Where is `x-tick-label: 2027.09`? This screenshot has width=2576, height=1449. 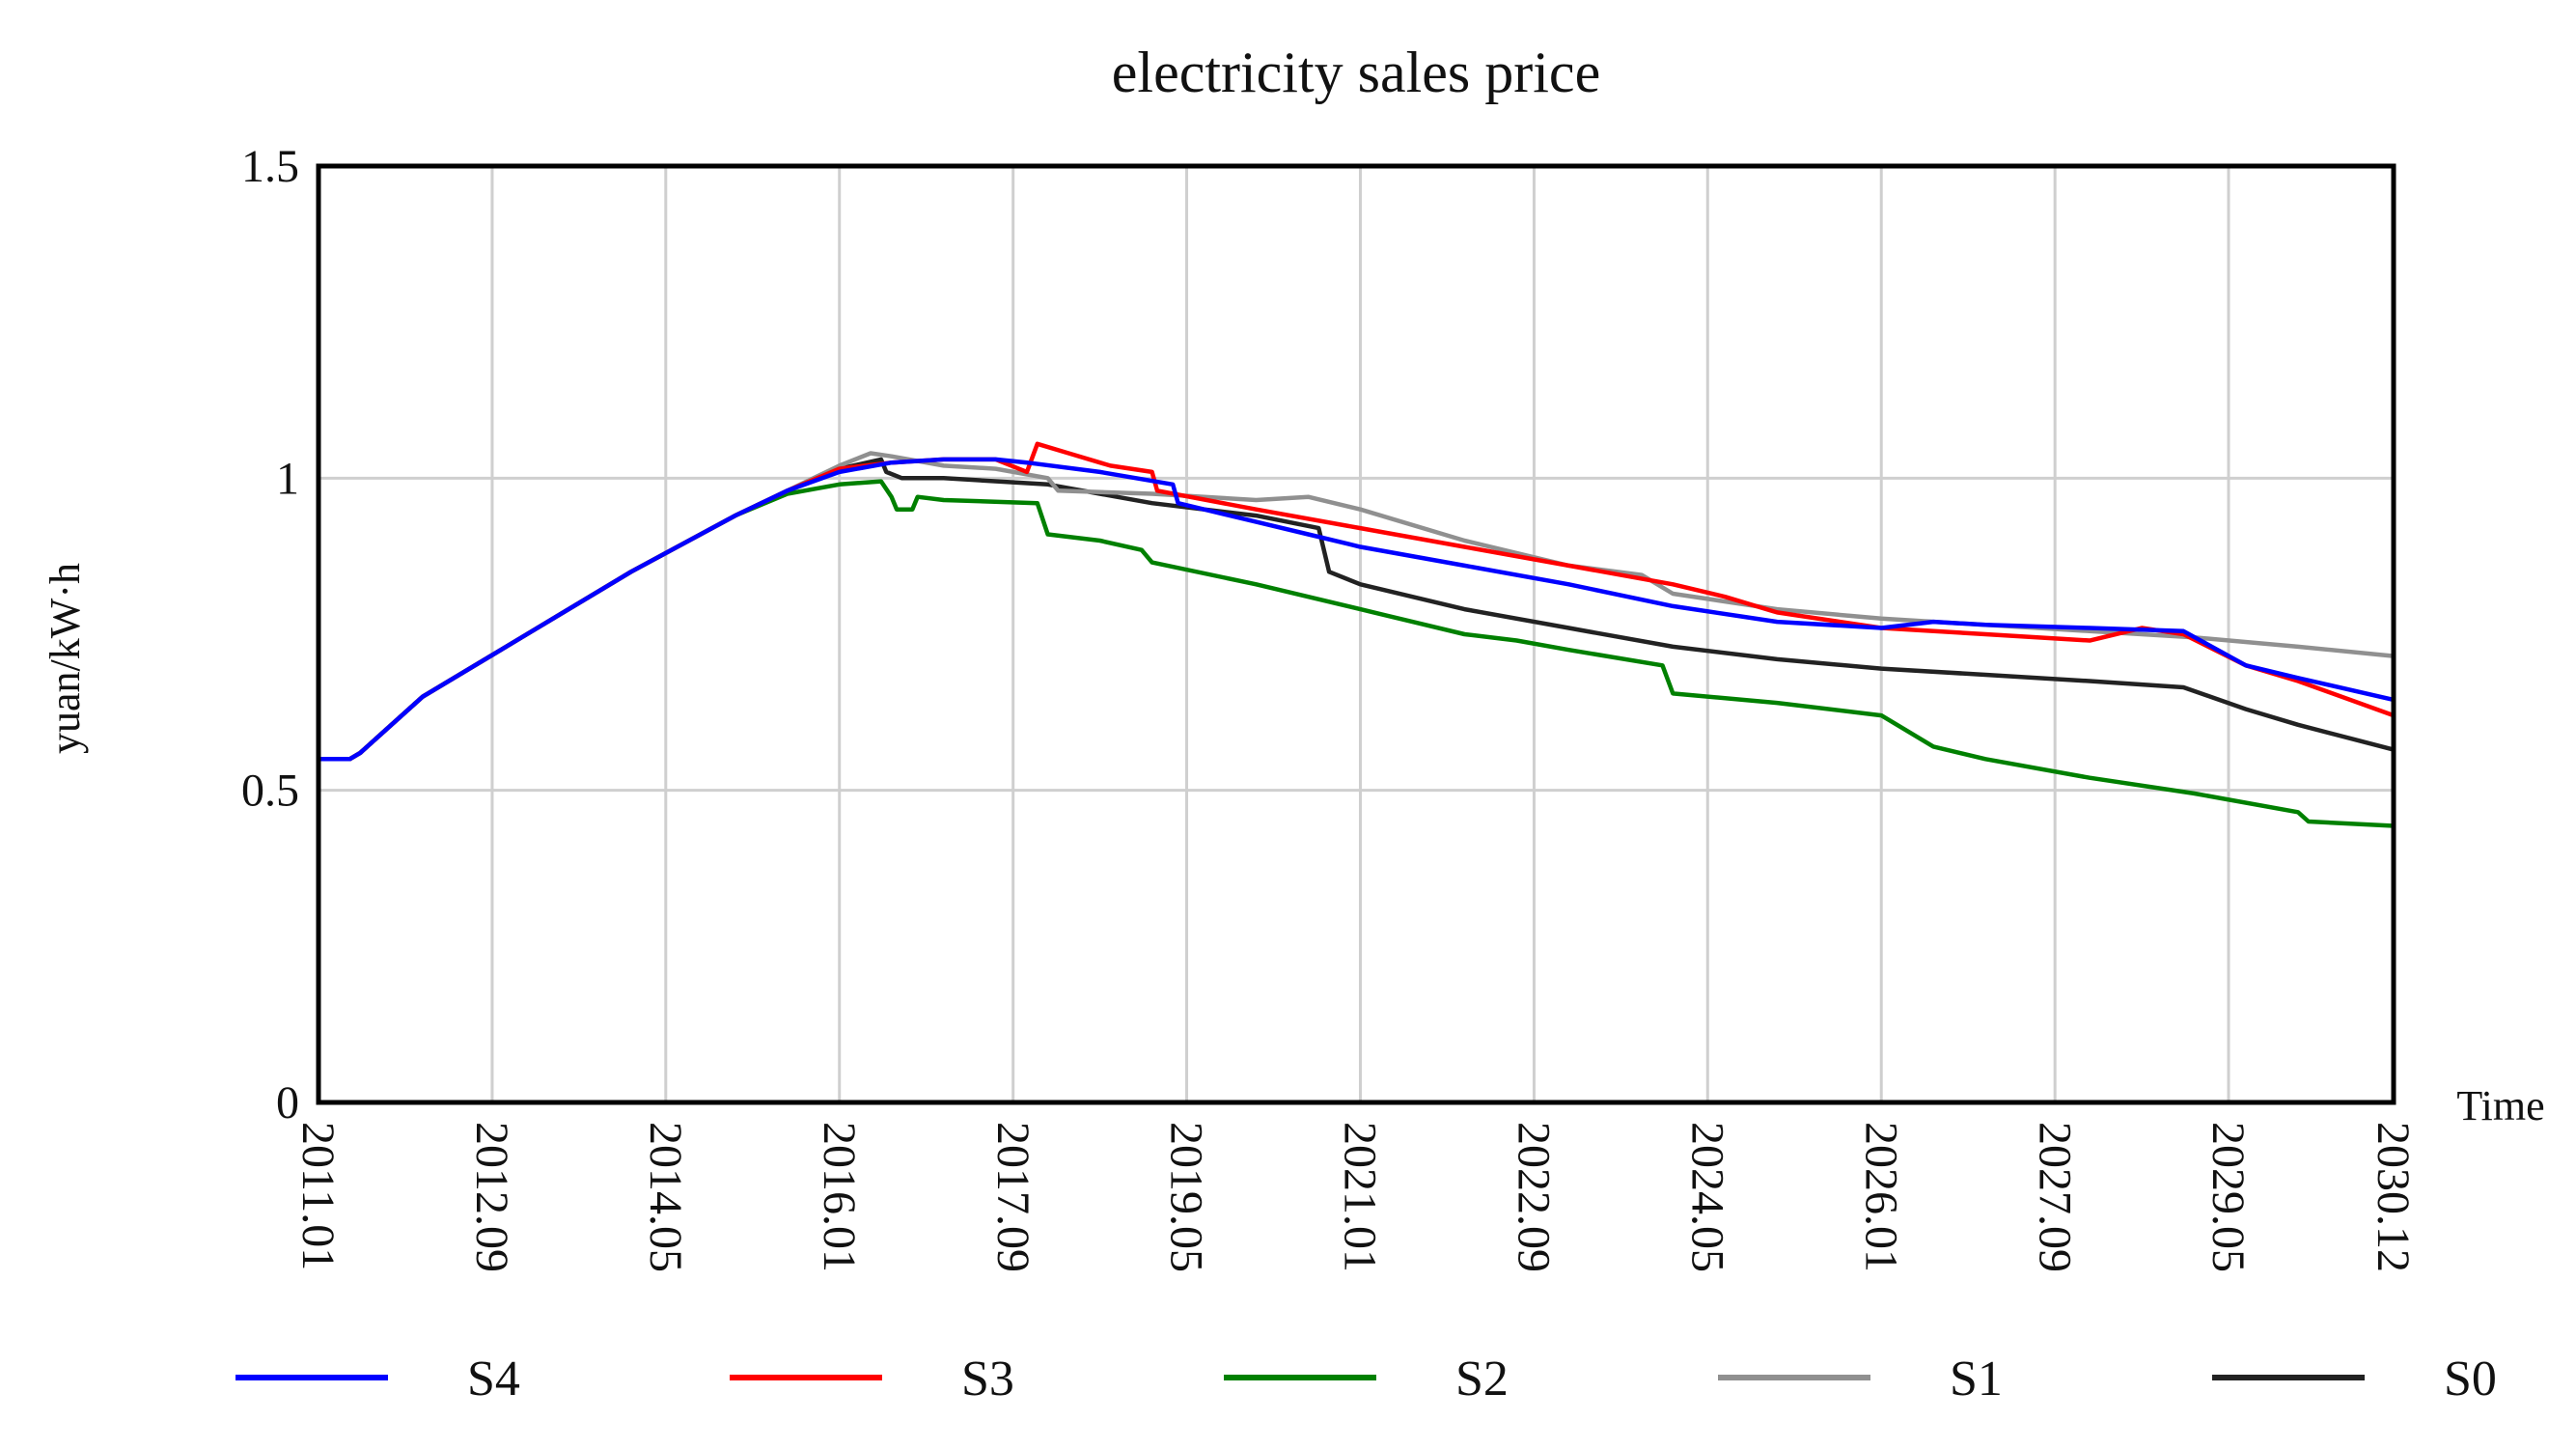
x-tick-label: 2027.09 is located at coordinates (2054, 1197).